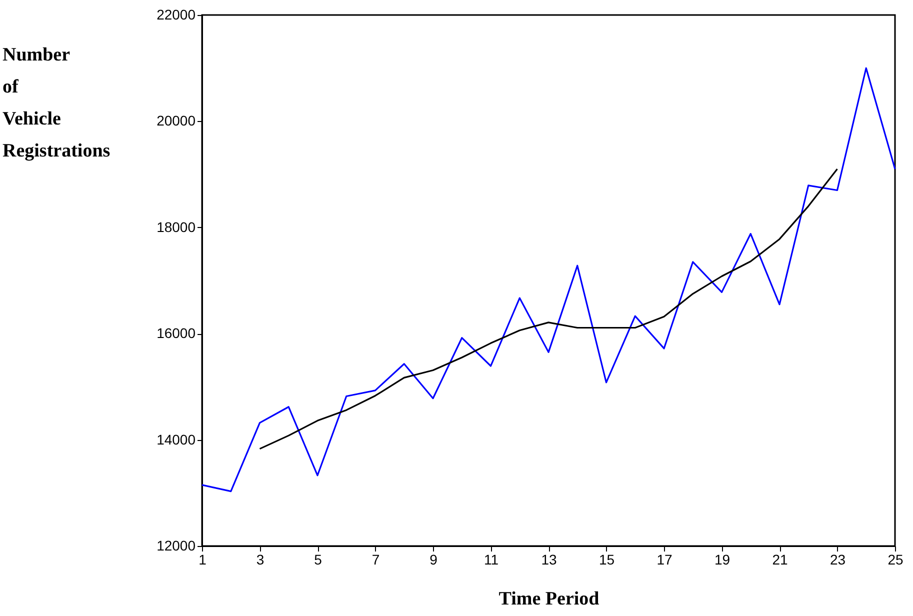 The image size is (913, 616). Describe the element at coordinates (202, 560) in the screenshot. I see `x-tick-label: 1` at that location.